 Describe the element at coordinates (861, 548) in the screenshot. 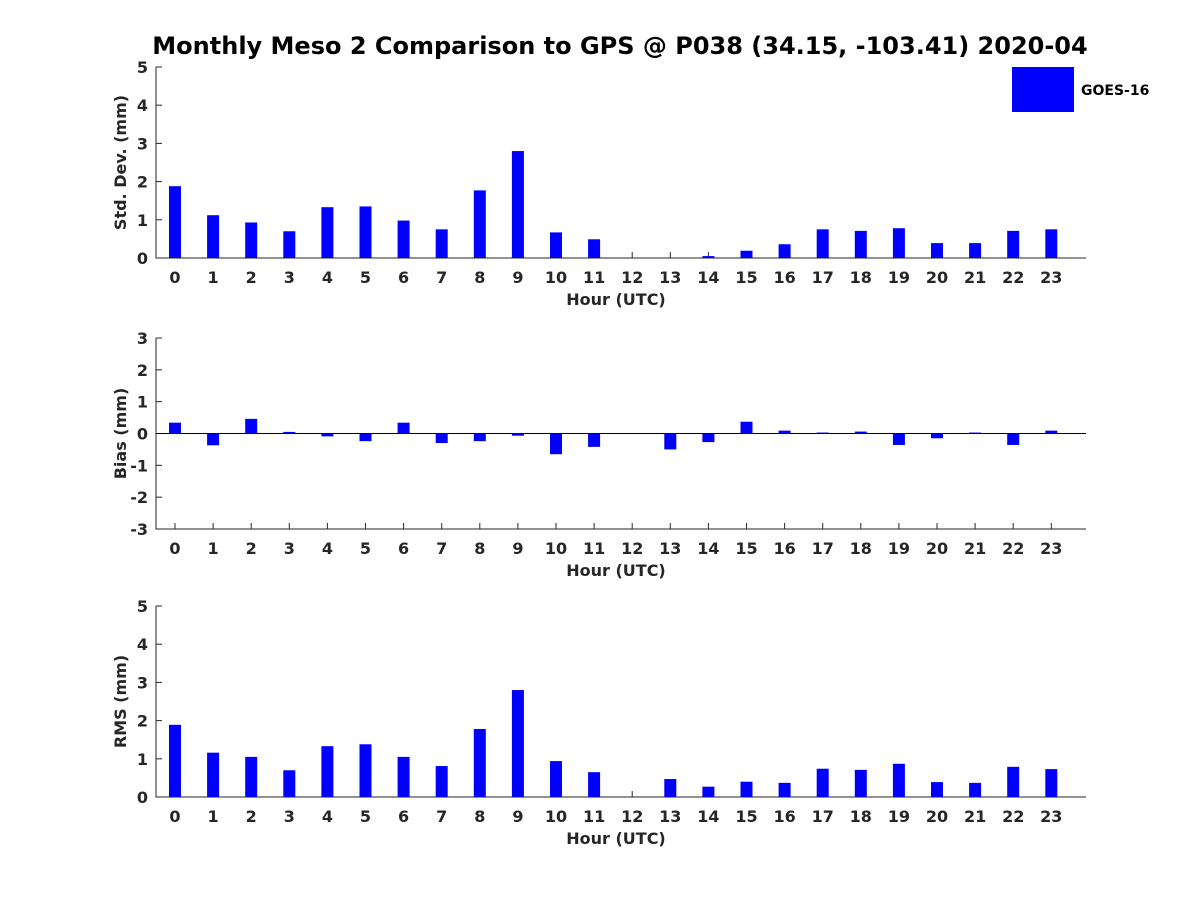

I see `x-tick-label: 18` at that location.